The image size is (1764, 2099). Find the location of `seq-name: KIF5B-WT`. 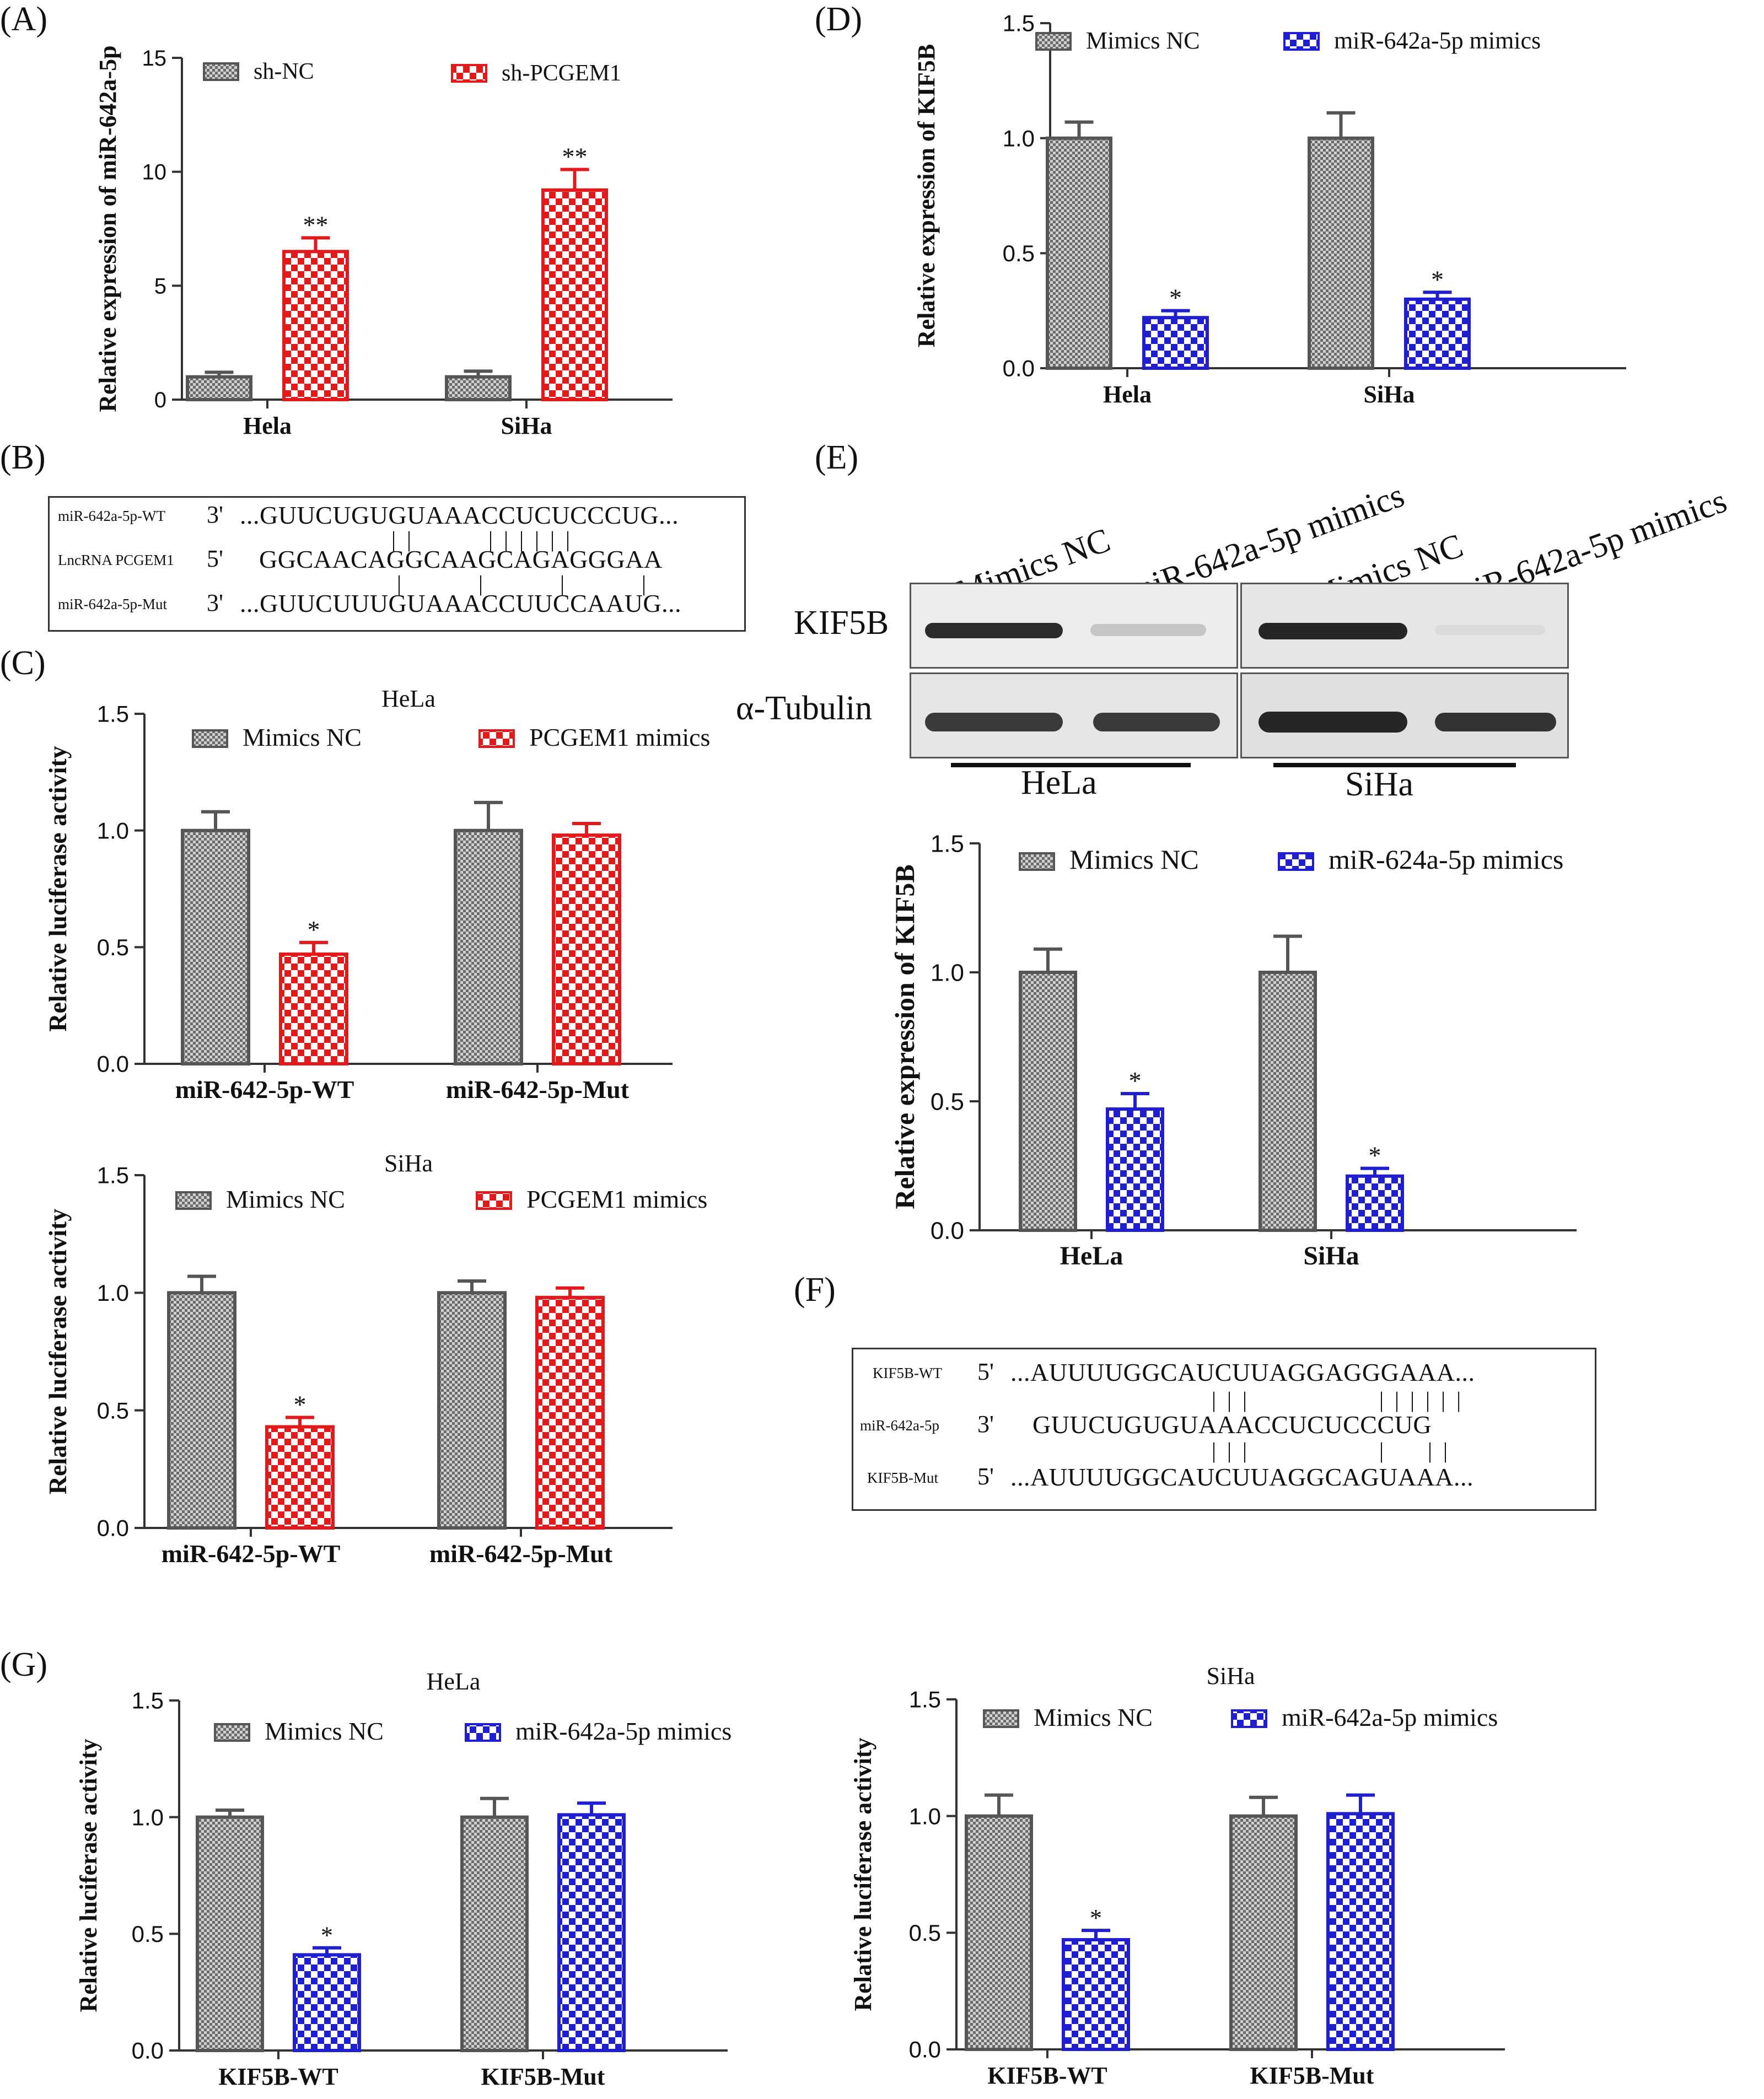

seq-name: KIF5B-WT is located at coordinates (908, 1373).